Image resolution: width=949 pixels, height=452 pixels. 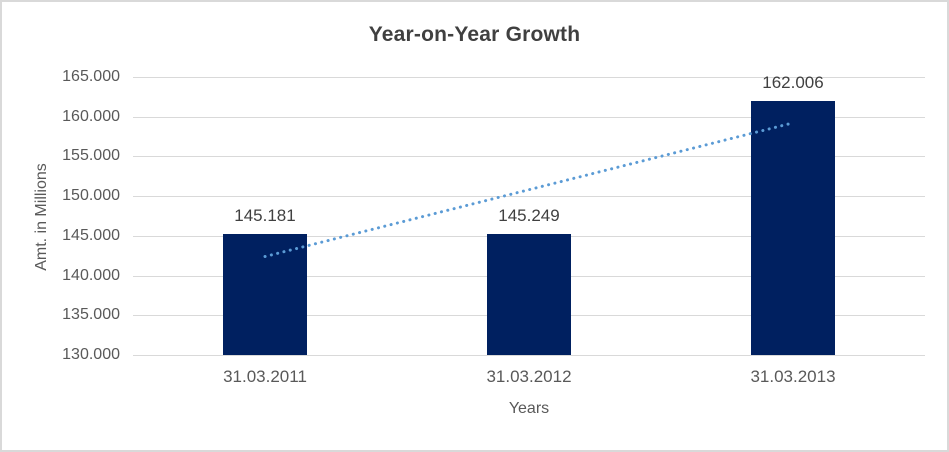 I want to click on y-axis-tick-label: 145.000, so click(x=91, y=235).